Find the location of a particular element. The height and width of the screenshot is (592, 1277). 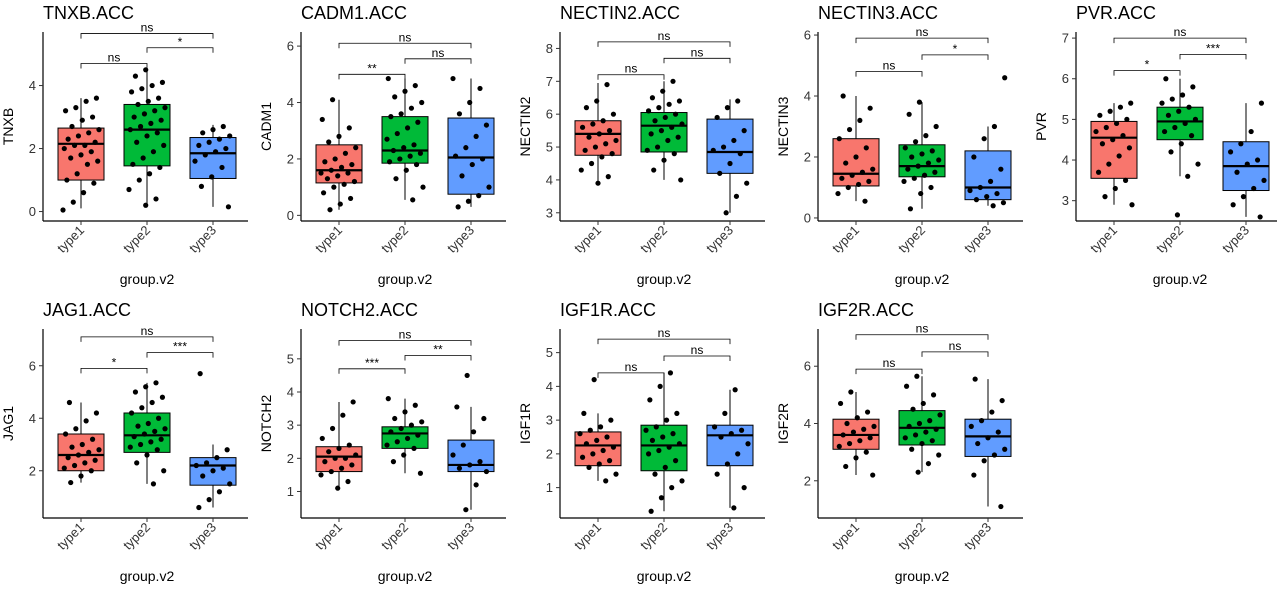

panel-title: NOTCH2.ACC is located at coordinates (359, 310).